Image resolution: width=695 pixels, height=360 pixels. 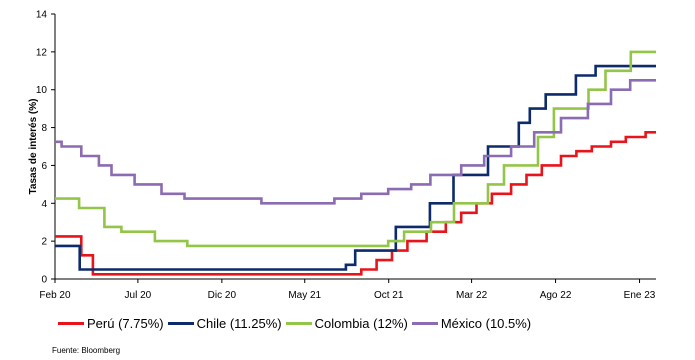 What do you see at coordinates (44, 128) in the screenshot?
I see `y-tick-label: 8` at bounding box center [44, 128].